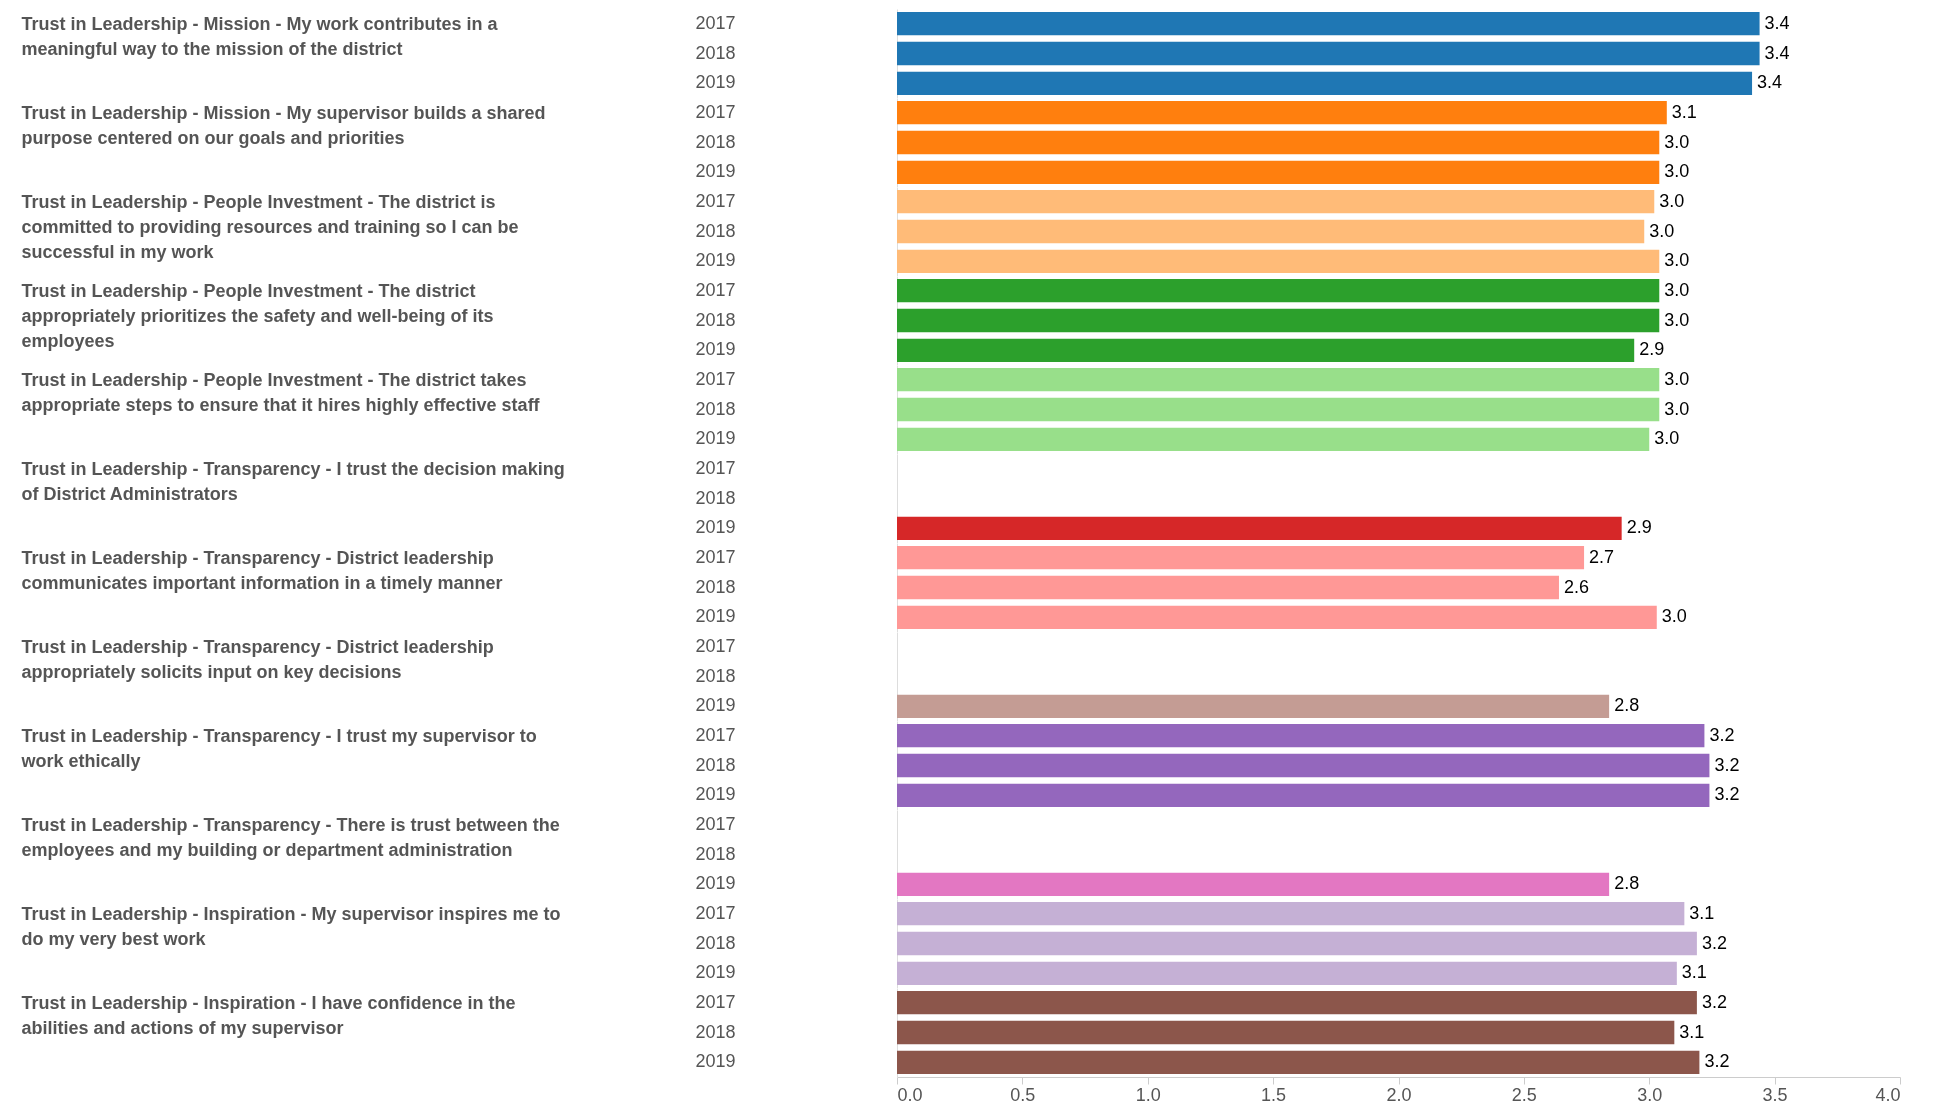  What do you see at coordinates (1023, 1094) in the screenshot?
I see `x-tick-label: 0.5` at bounding box center [1023, 1094].